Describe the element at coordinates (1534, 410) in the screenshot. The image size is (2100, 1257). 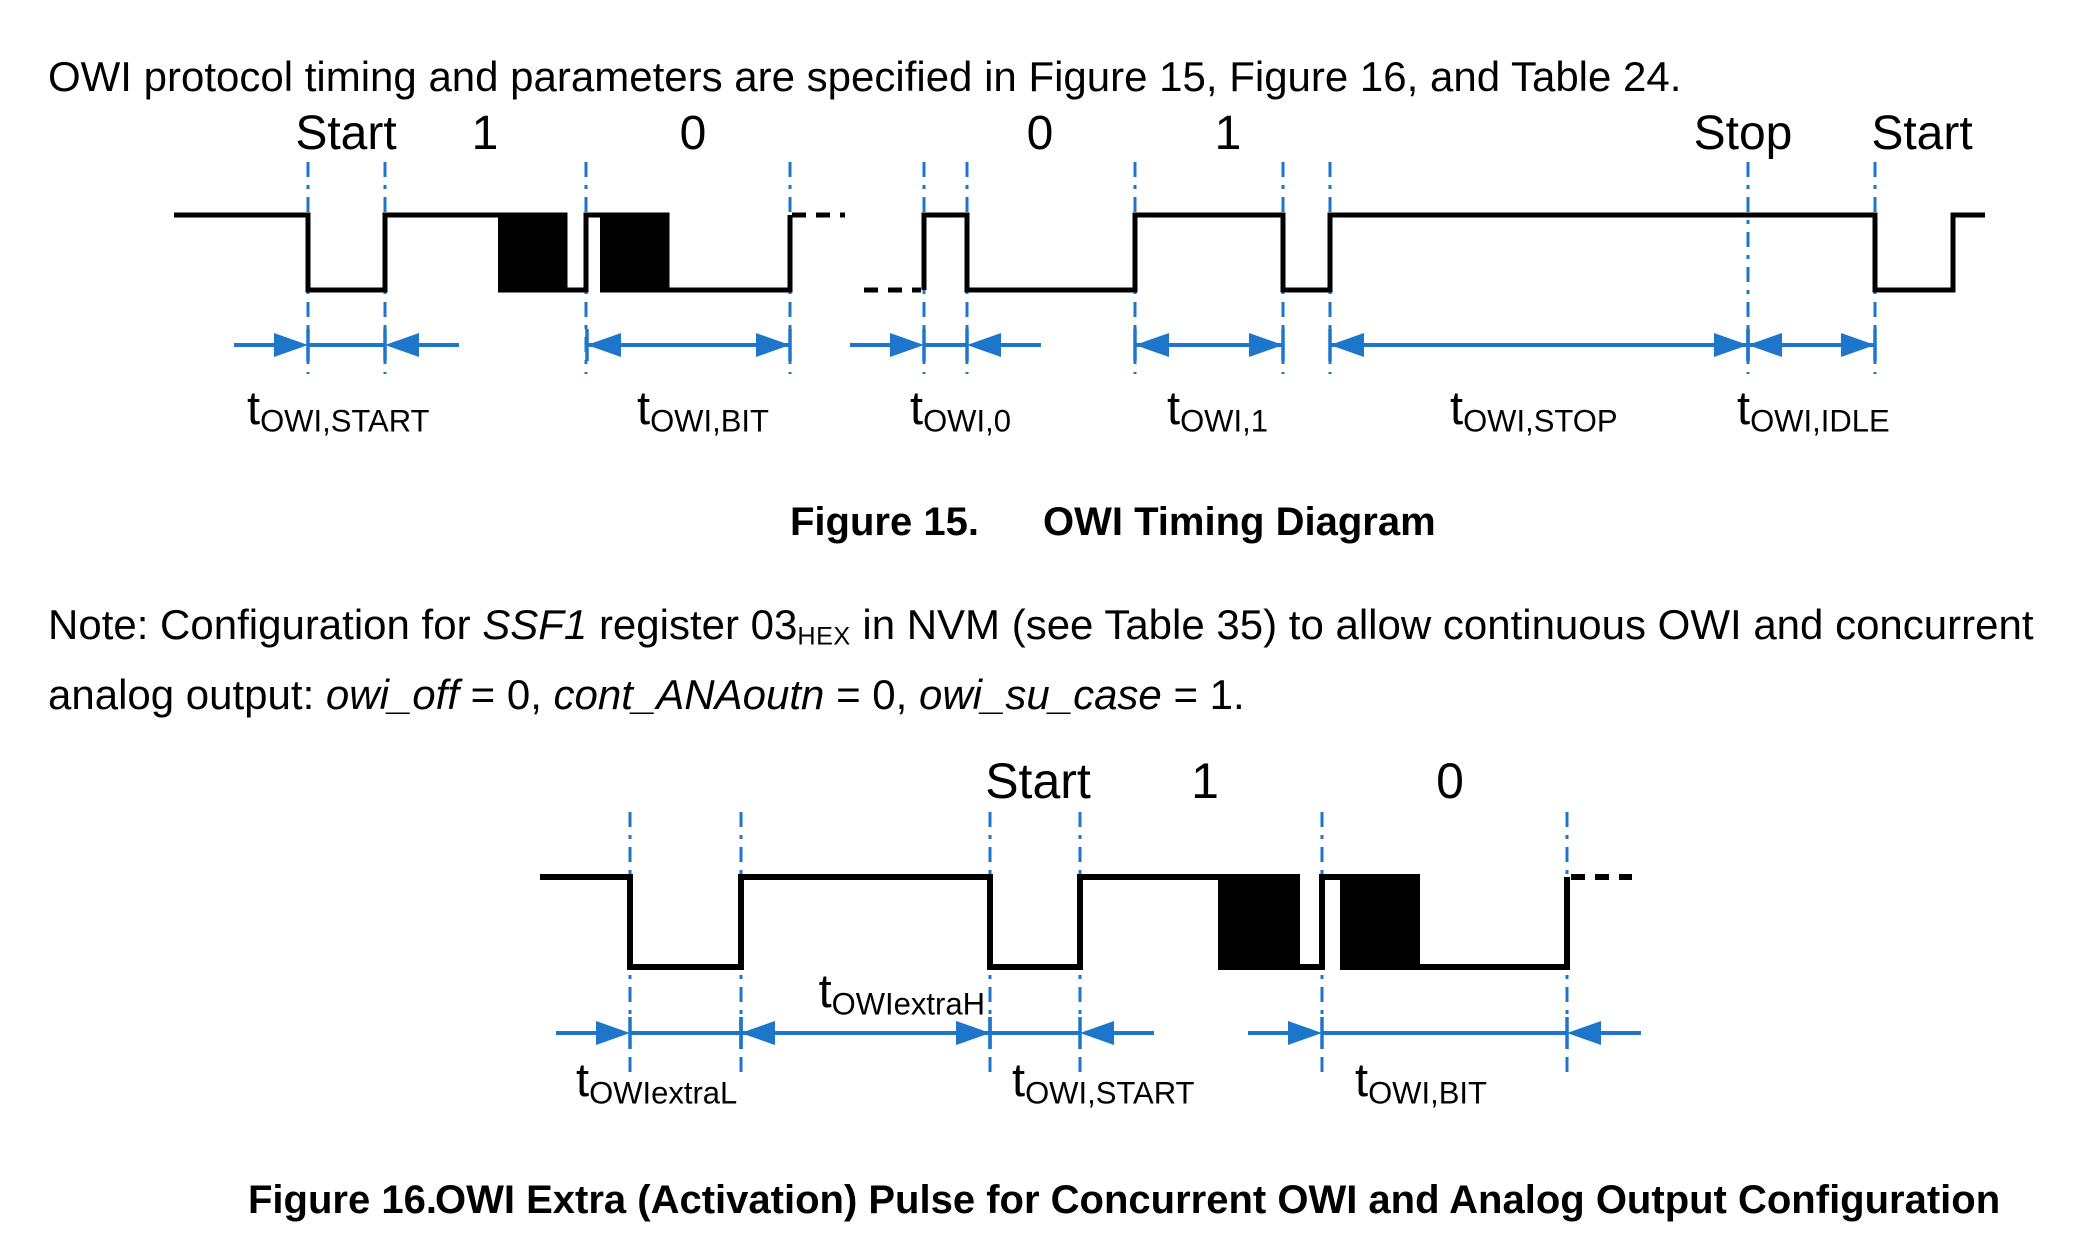
I see `timing-parameter-label: tOWI,STOP` at that location.